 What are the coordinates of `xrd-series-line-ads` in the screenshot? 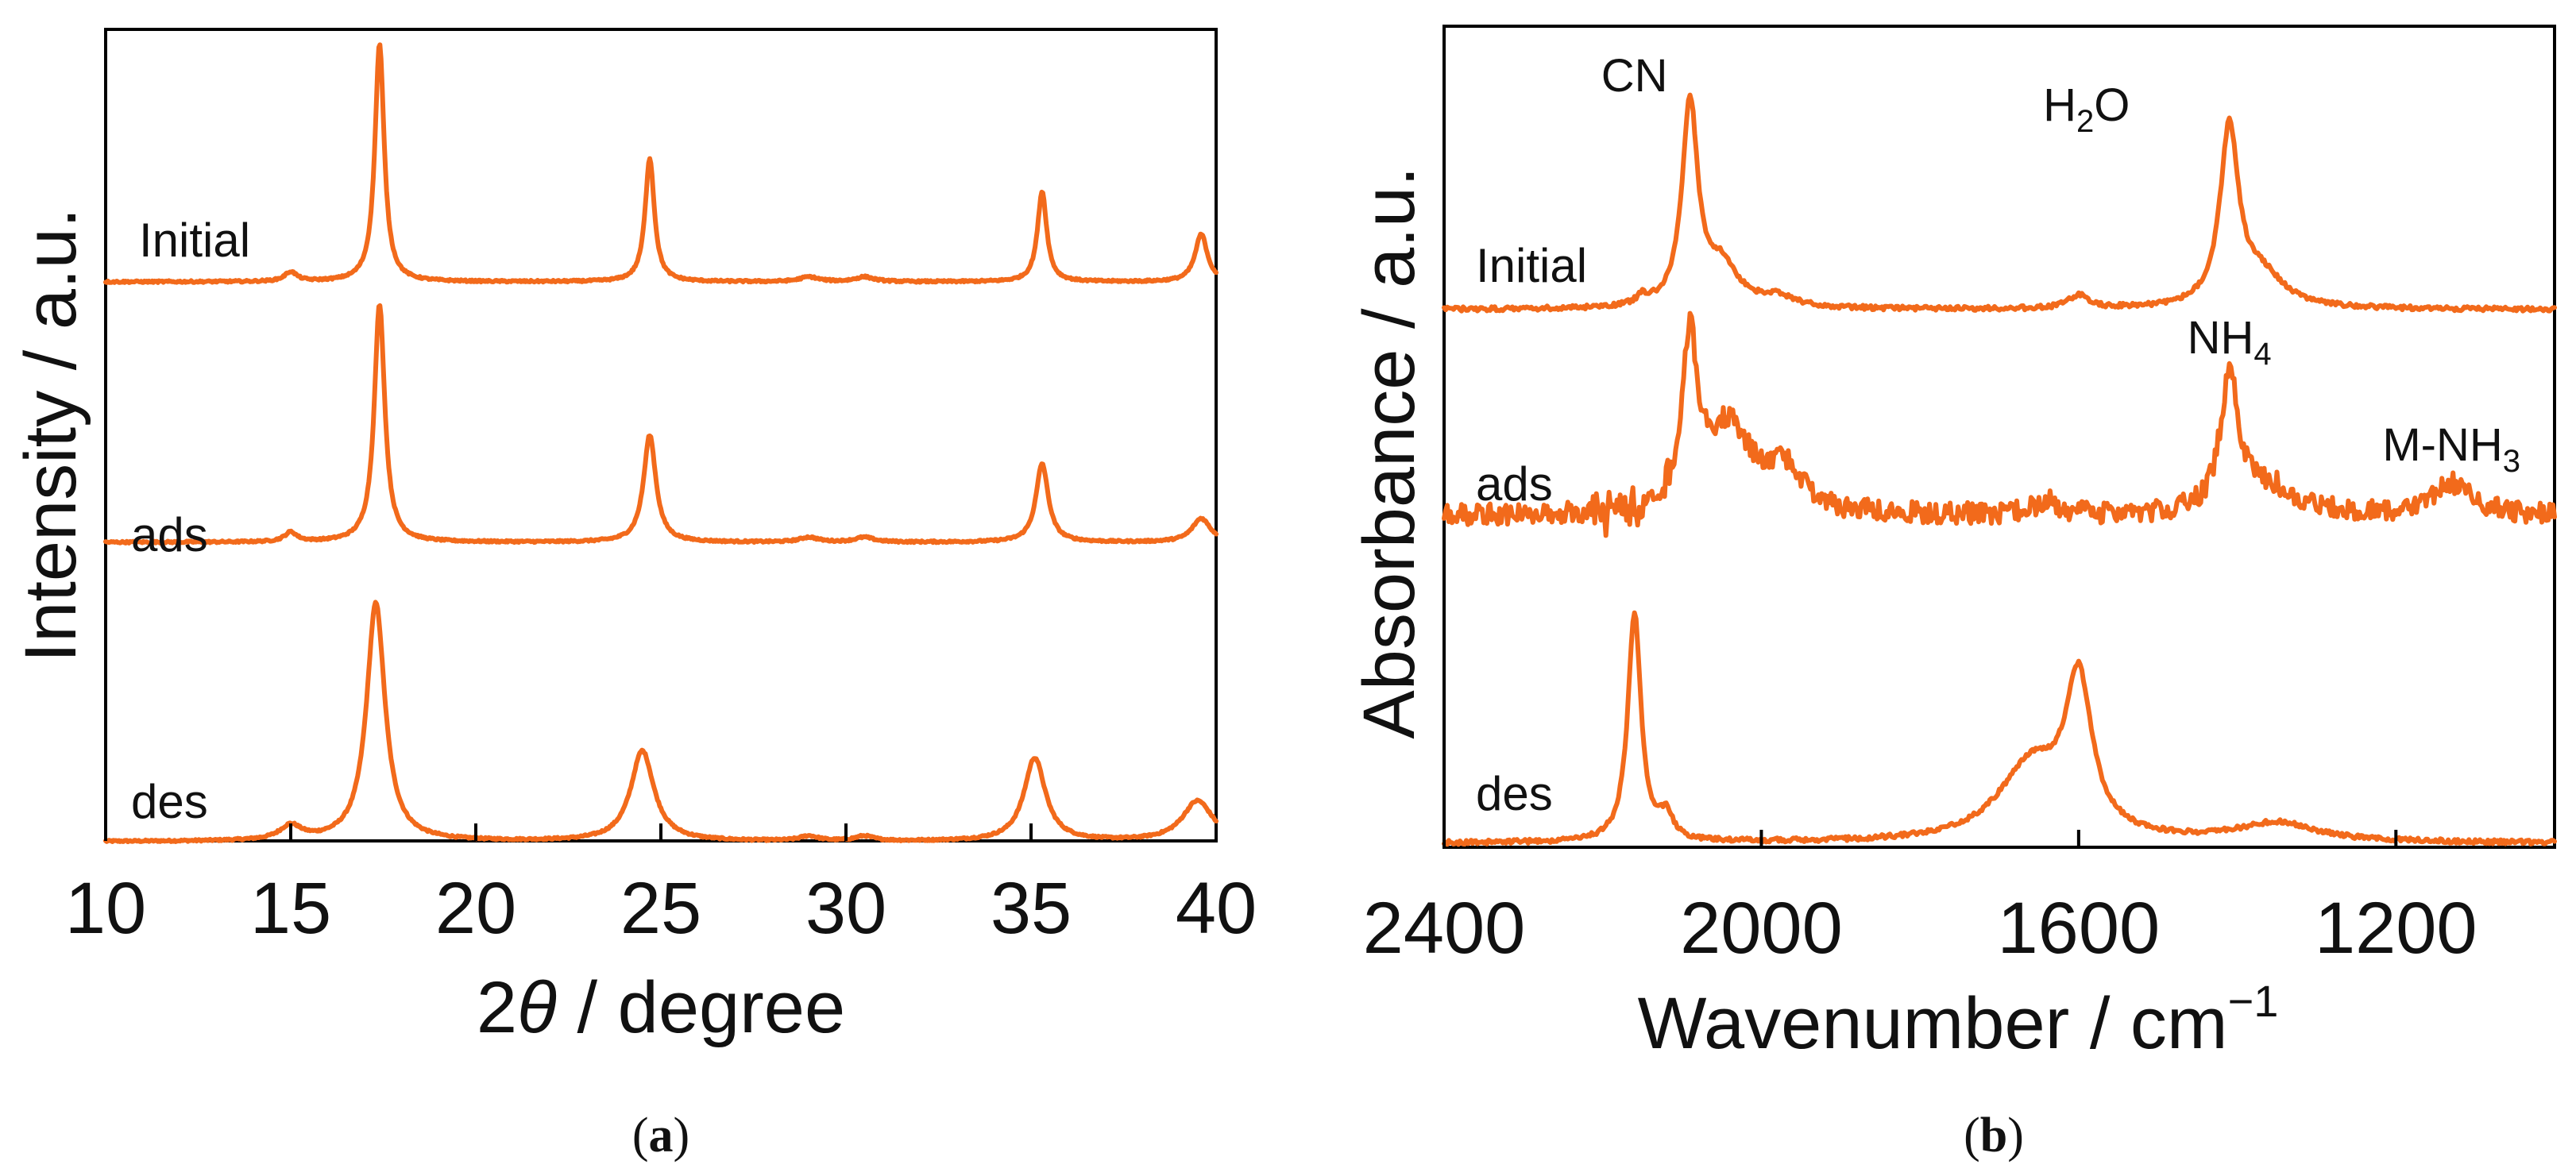 It's located at (660, 424).